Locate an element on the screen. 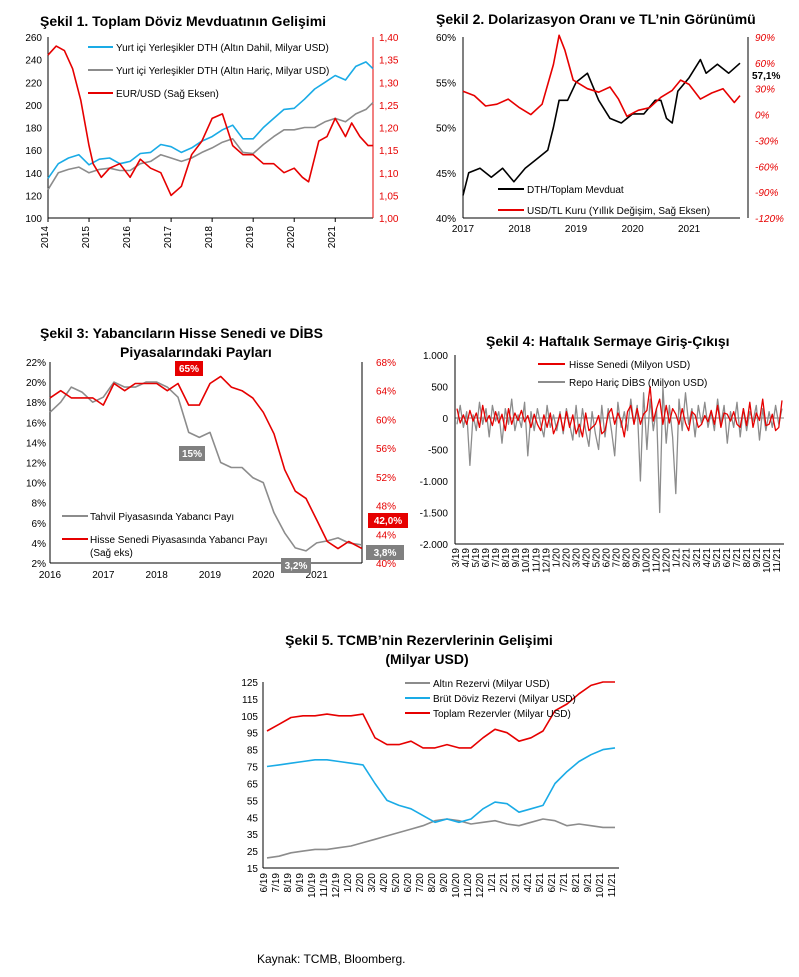 Image resolution: width=799 pixels, height=977 pixels. chart5-xtick: 5/21 is located at coordinates (540, 883).